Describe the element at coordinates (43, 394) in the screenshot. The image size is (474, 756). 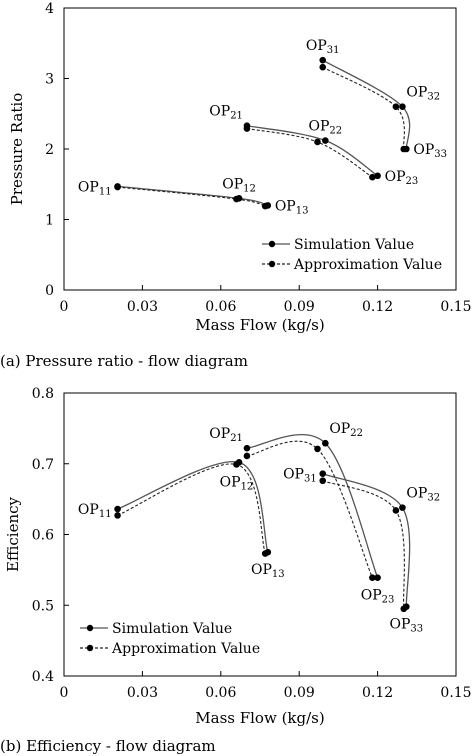
I see `y-tick-label: 0.8` at that location.